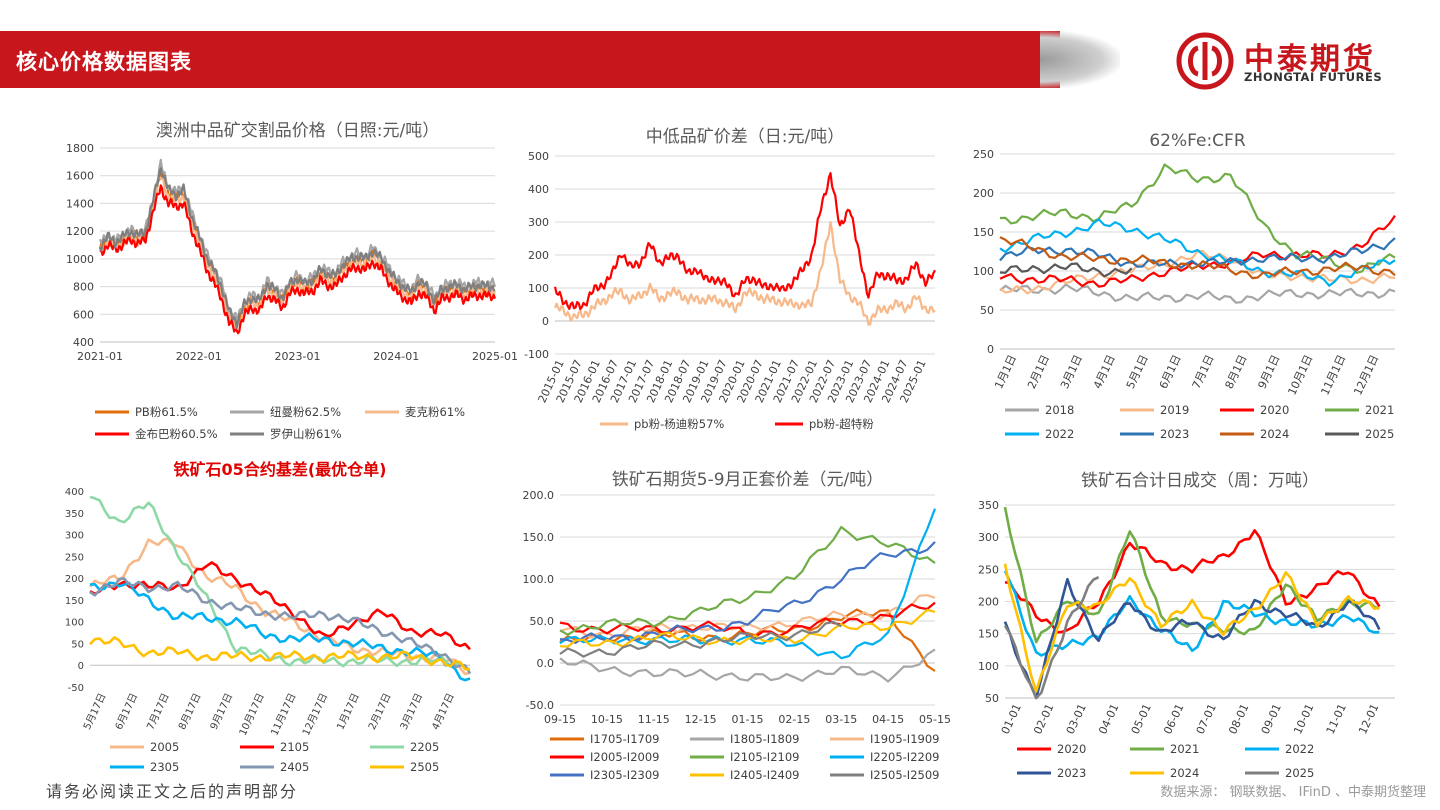  Describe the element at coordinates (83, 314) in the screenshot. I see `y-tick-label: 600` at that location.